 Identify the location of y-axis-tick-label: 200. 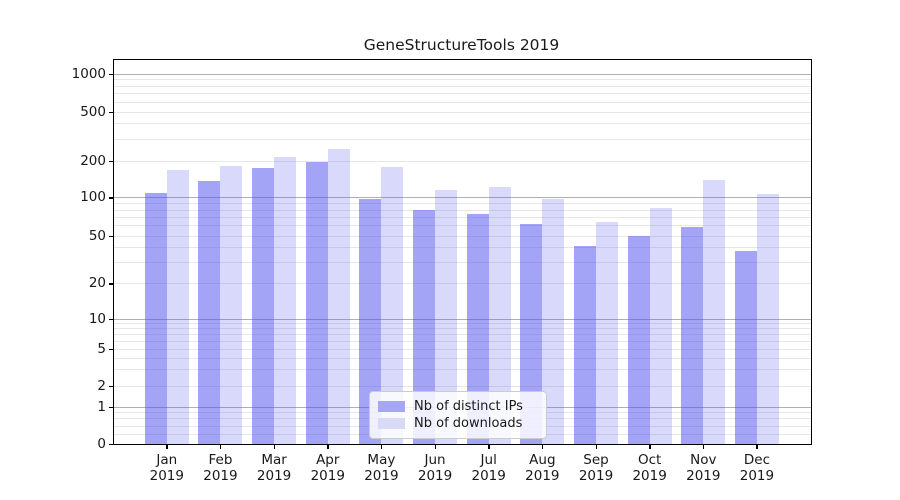
(93, 160).